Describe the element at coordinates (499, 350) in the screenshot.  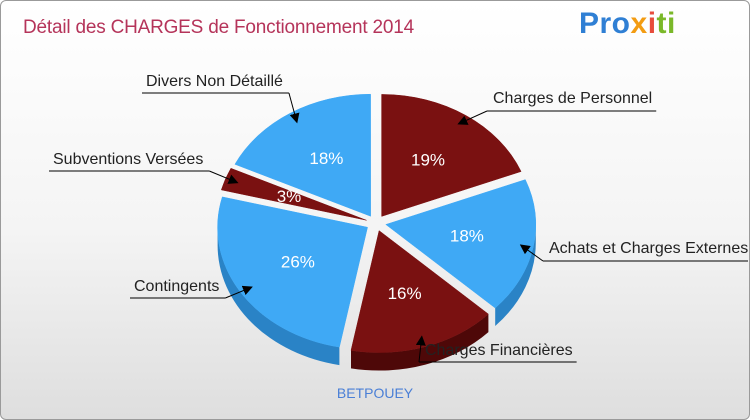
I see `callout-label-charges-financieres: Charges Financières` at that location.